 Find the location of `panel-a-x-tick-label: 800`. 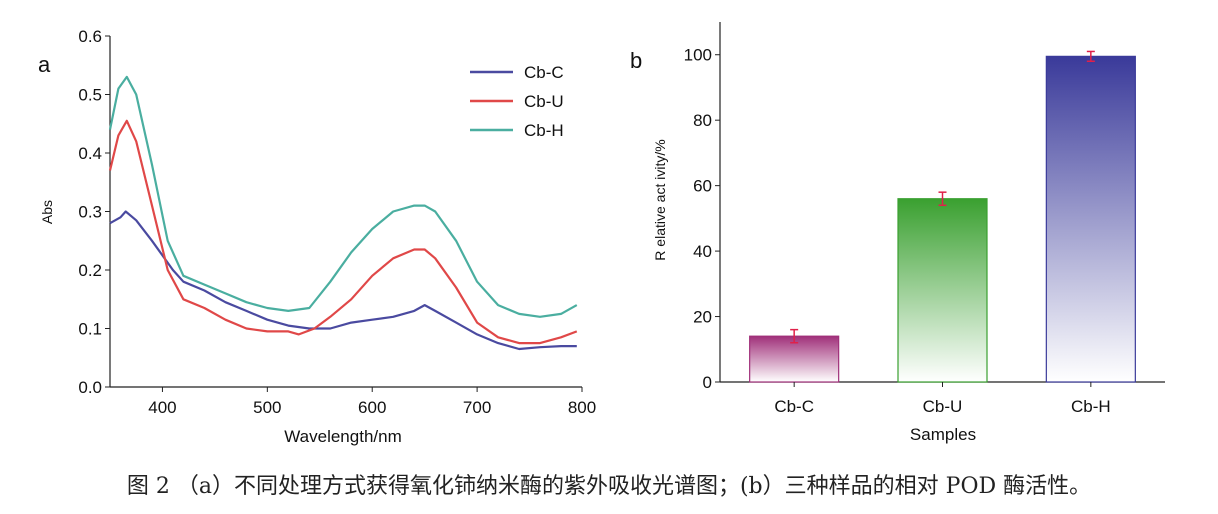

panel-a-x-tick-label: 800 is located at coordinates (582, 407).